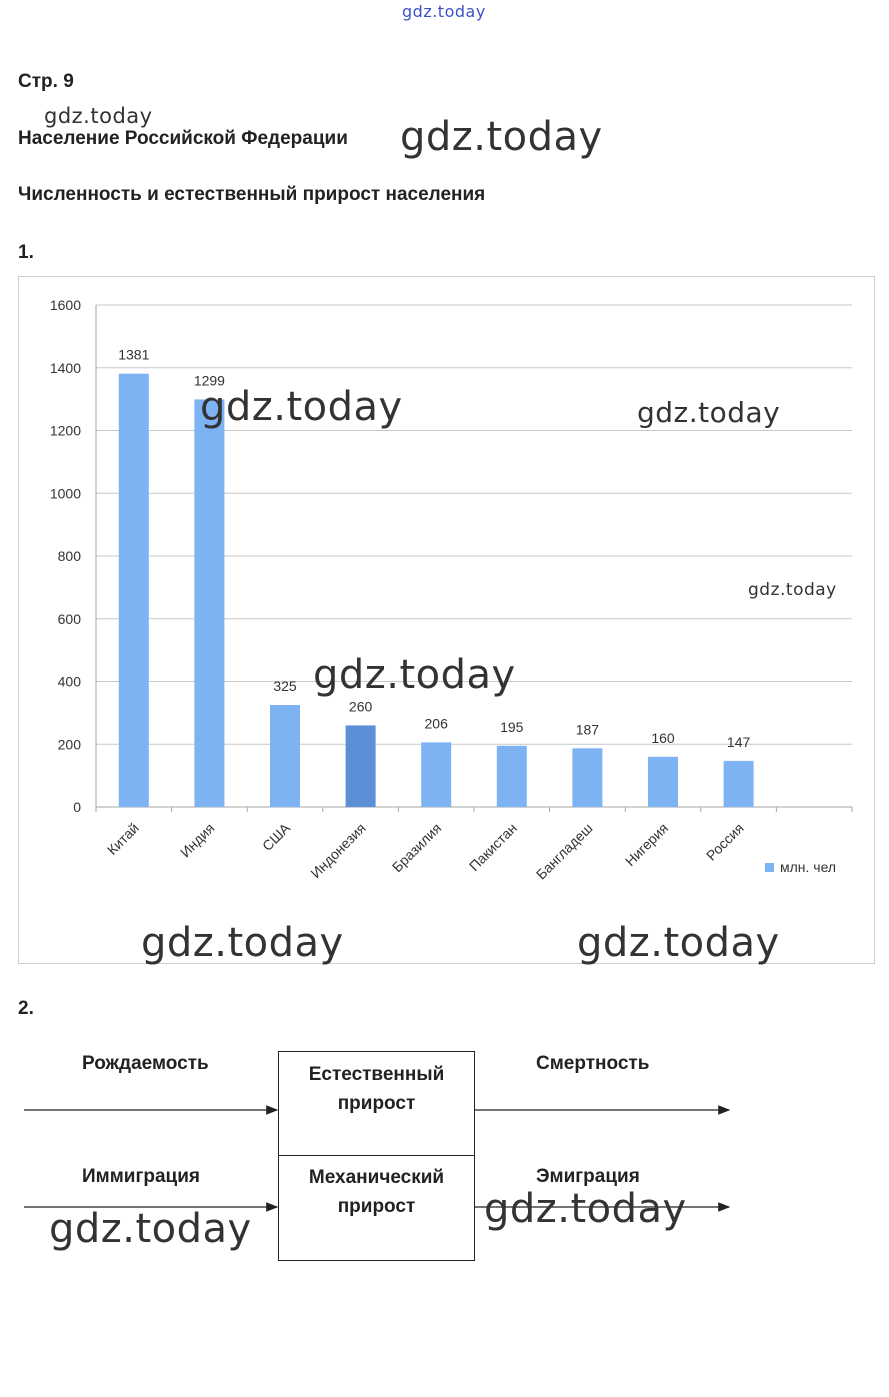  I want to click on data-label: 206, so click(437, 723).